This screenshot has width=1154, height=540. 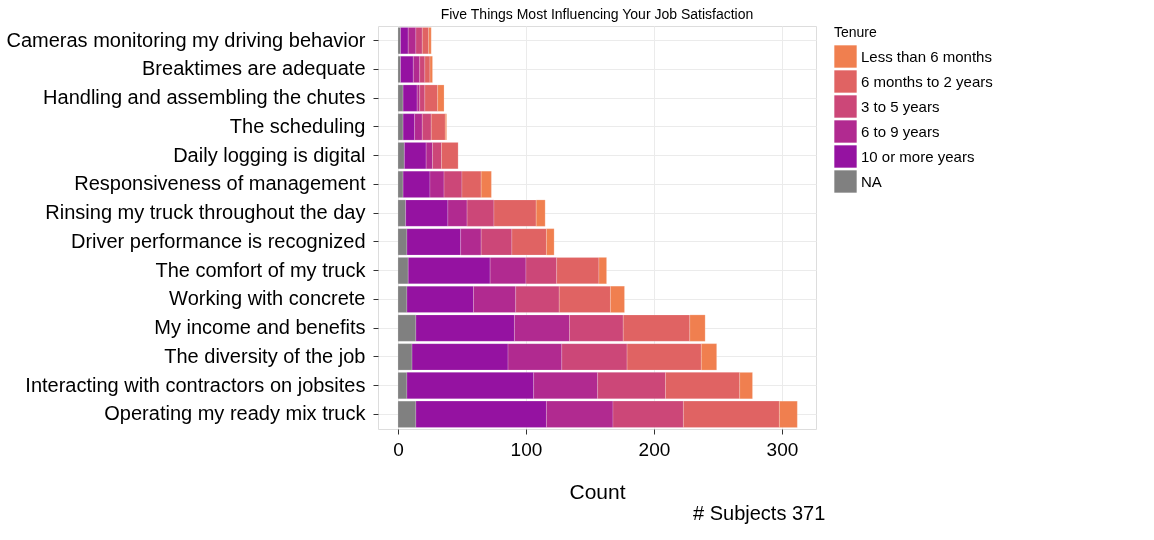 I want to click on legend-title: Tenure, so click(x=856, y=32).